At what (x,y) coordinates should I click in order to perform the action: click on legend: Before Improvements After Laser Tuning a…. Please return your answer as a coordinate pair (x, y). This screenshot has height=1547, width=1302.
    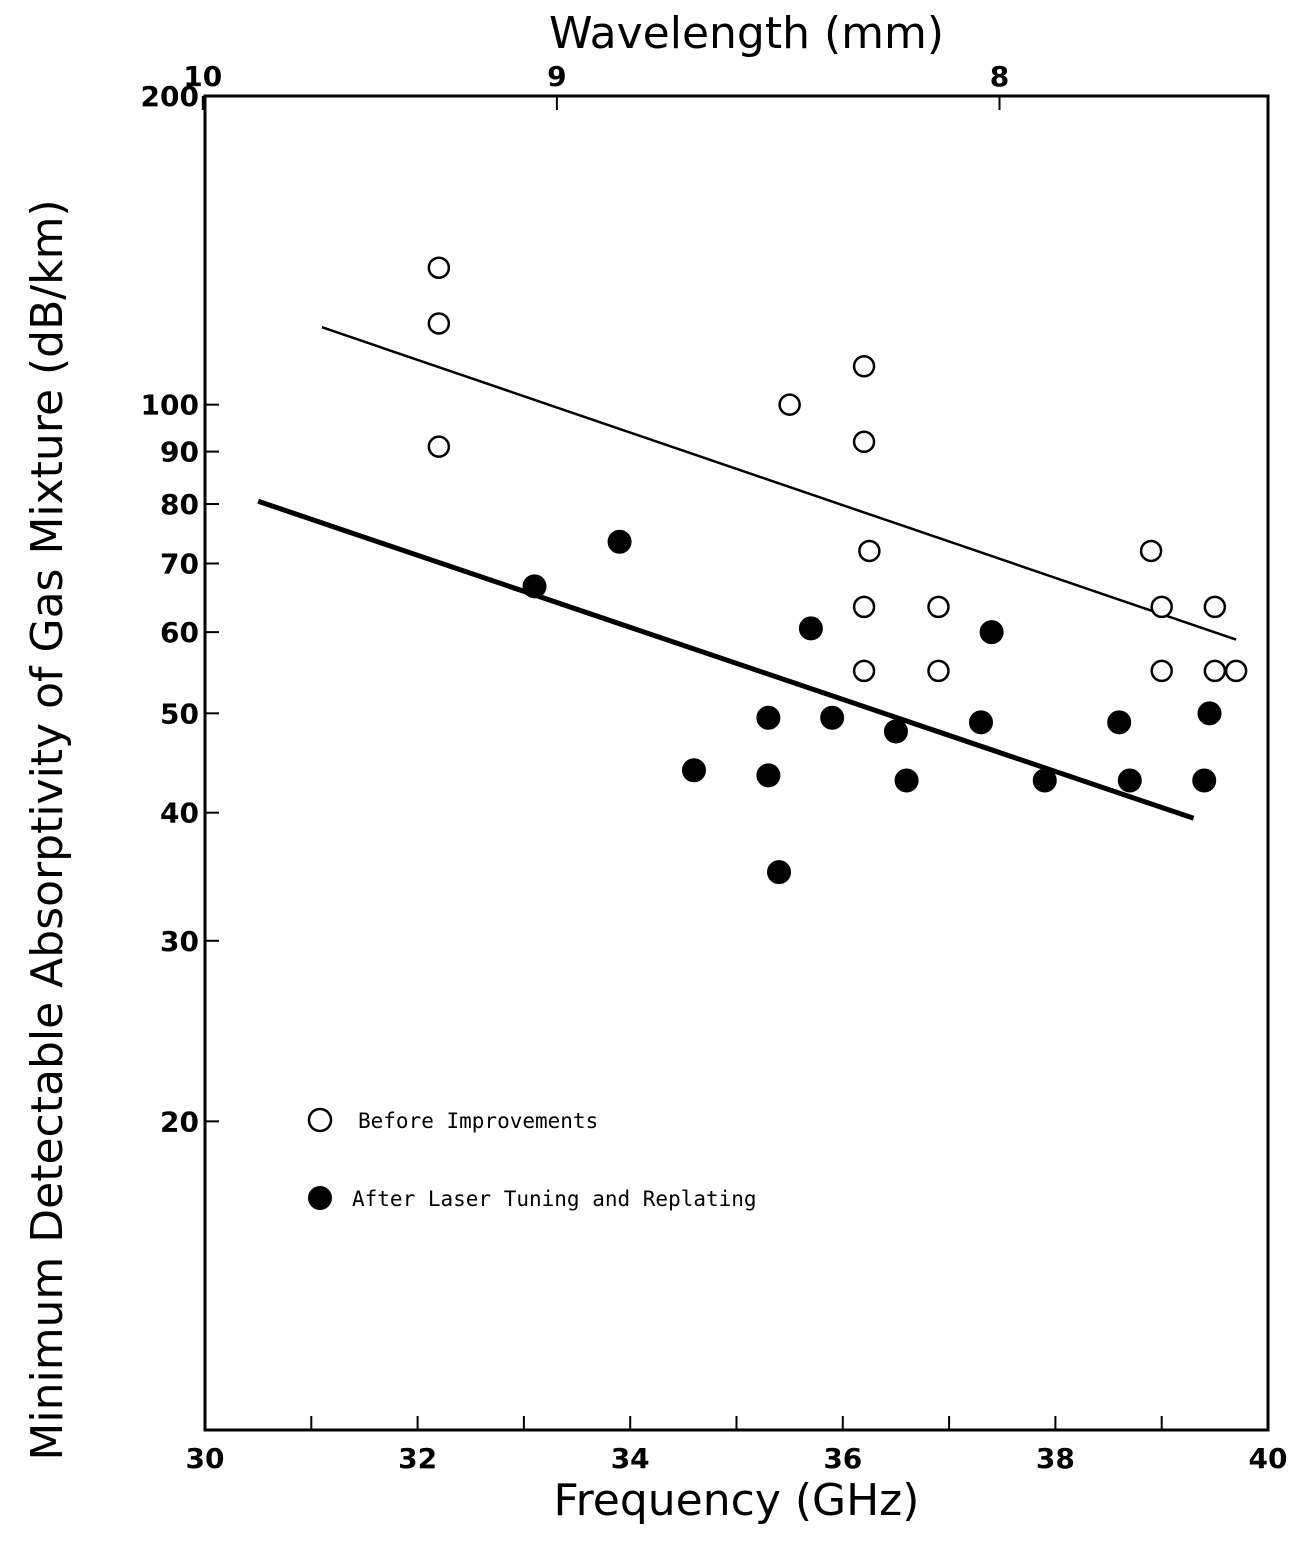
    Looking at the image, I should click on (532, 1159).